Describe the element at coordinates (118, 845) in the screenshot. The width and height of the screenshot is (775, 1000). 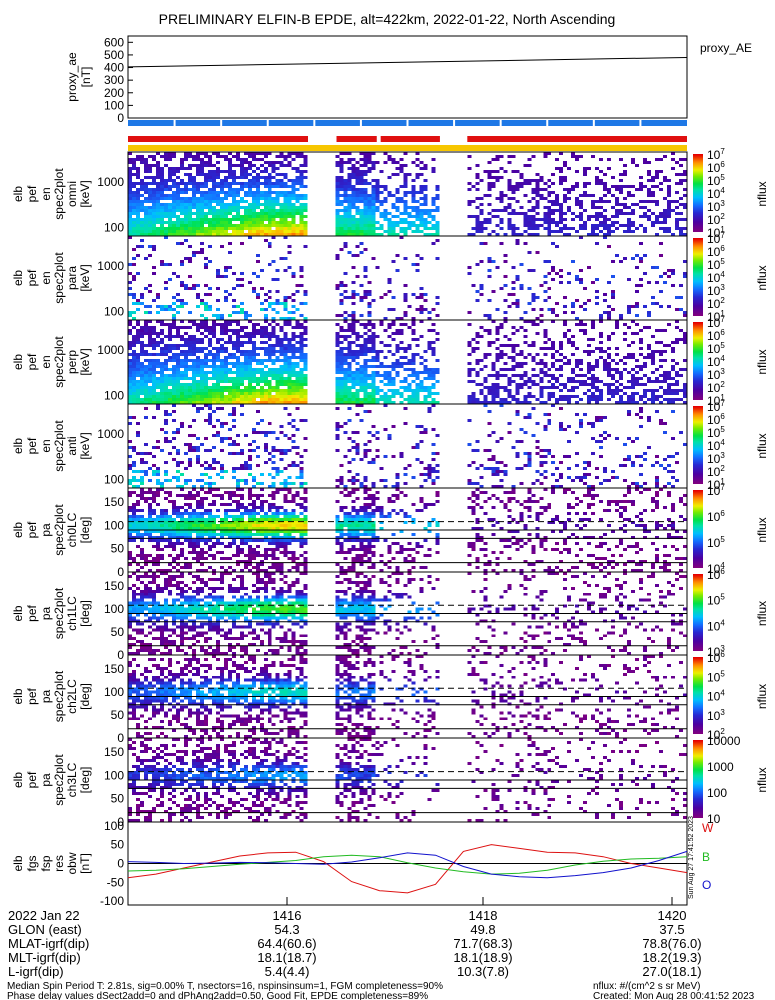
I see `fgs-ytick: 50` at that location.